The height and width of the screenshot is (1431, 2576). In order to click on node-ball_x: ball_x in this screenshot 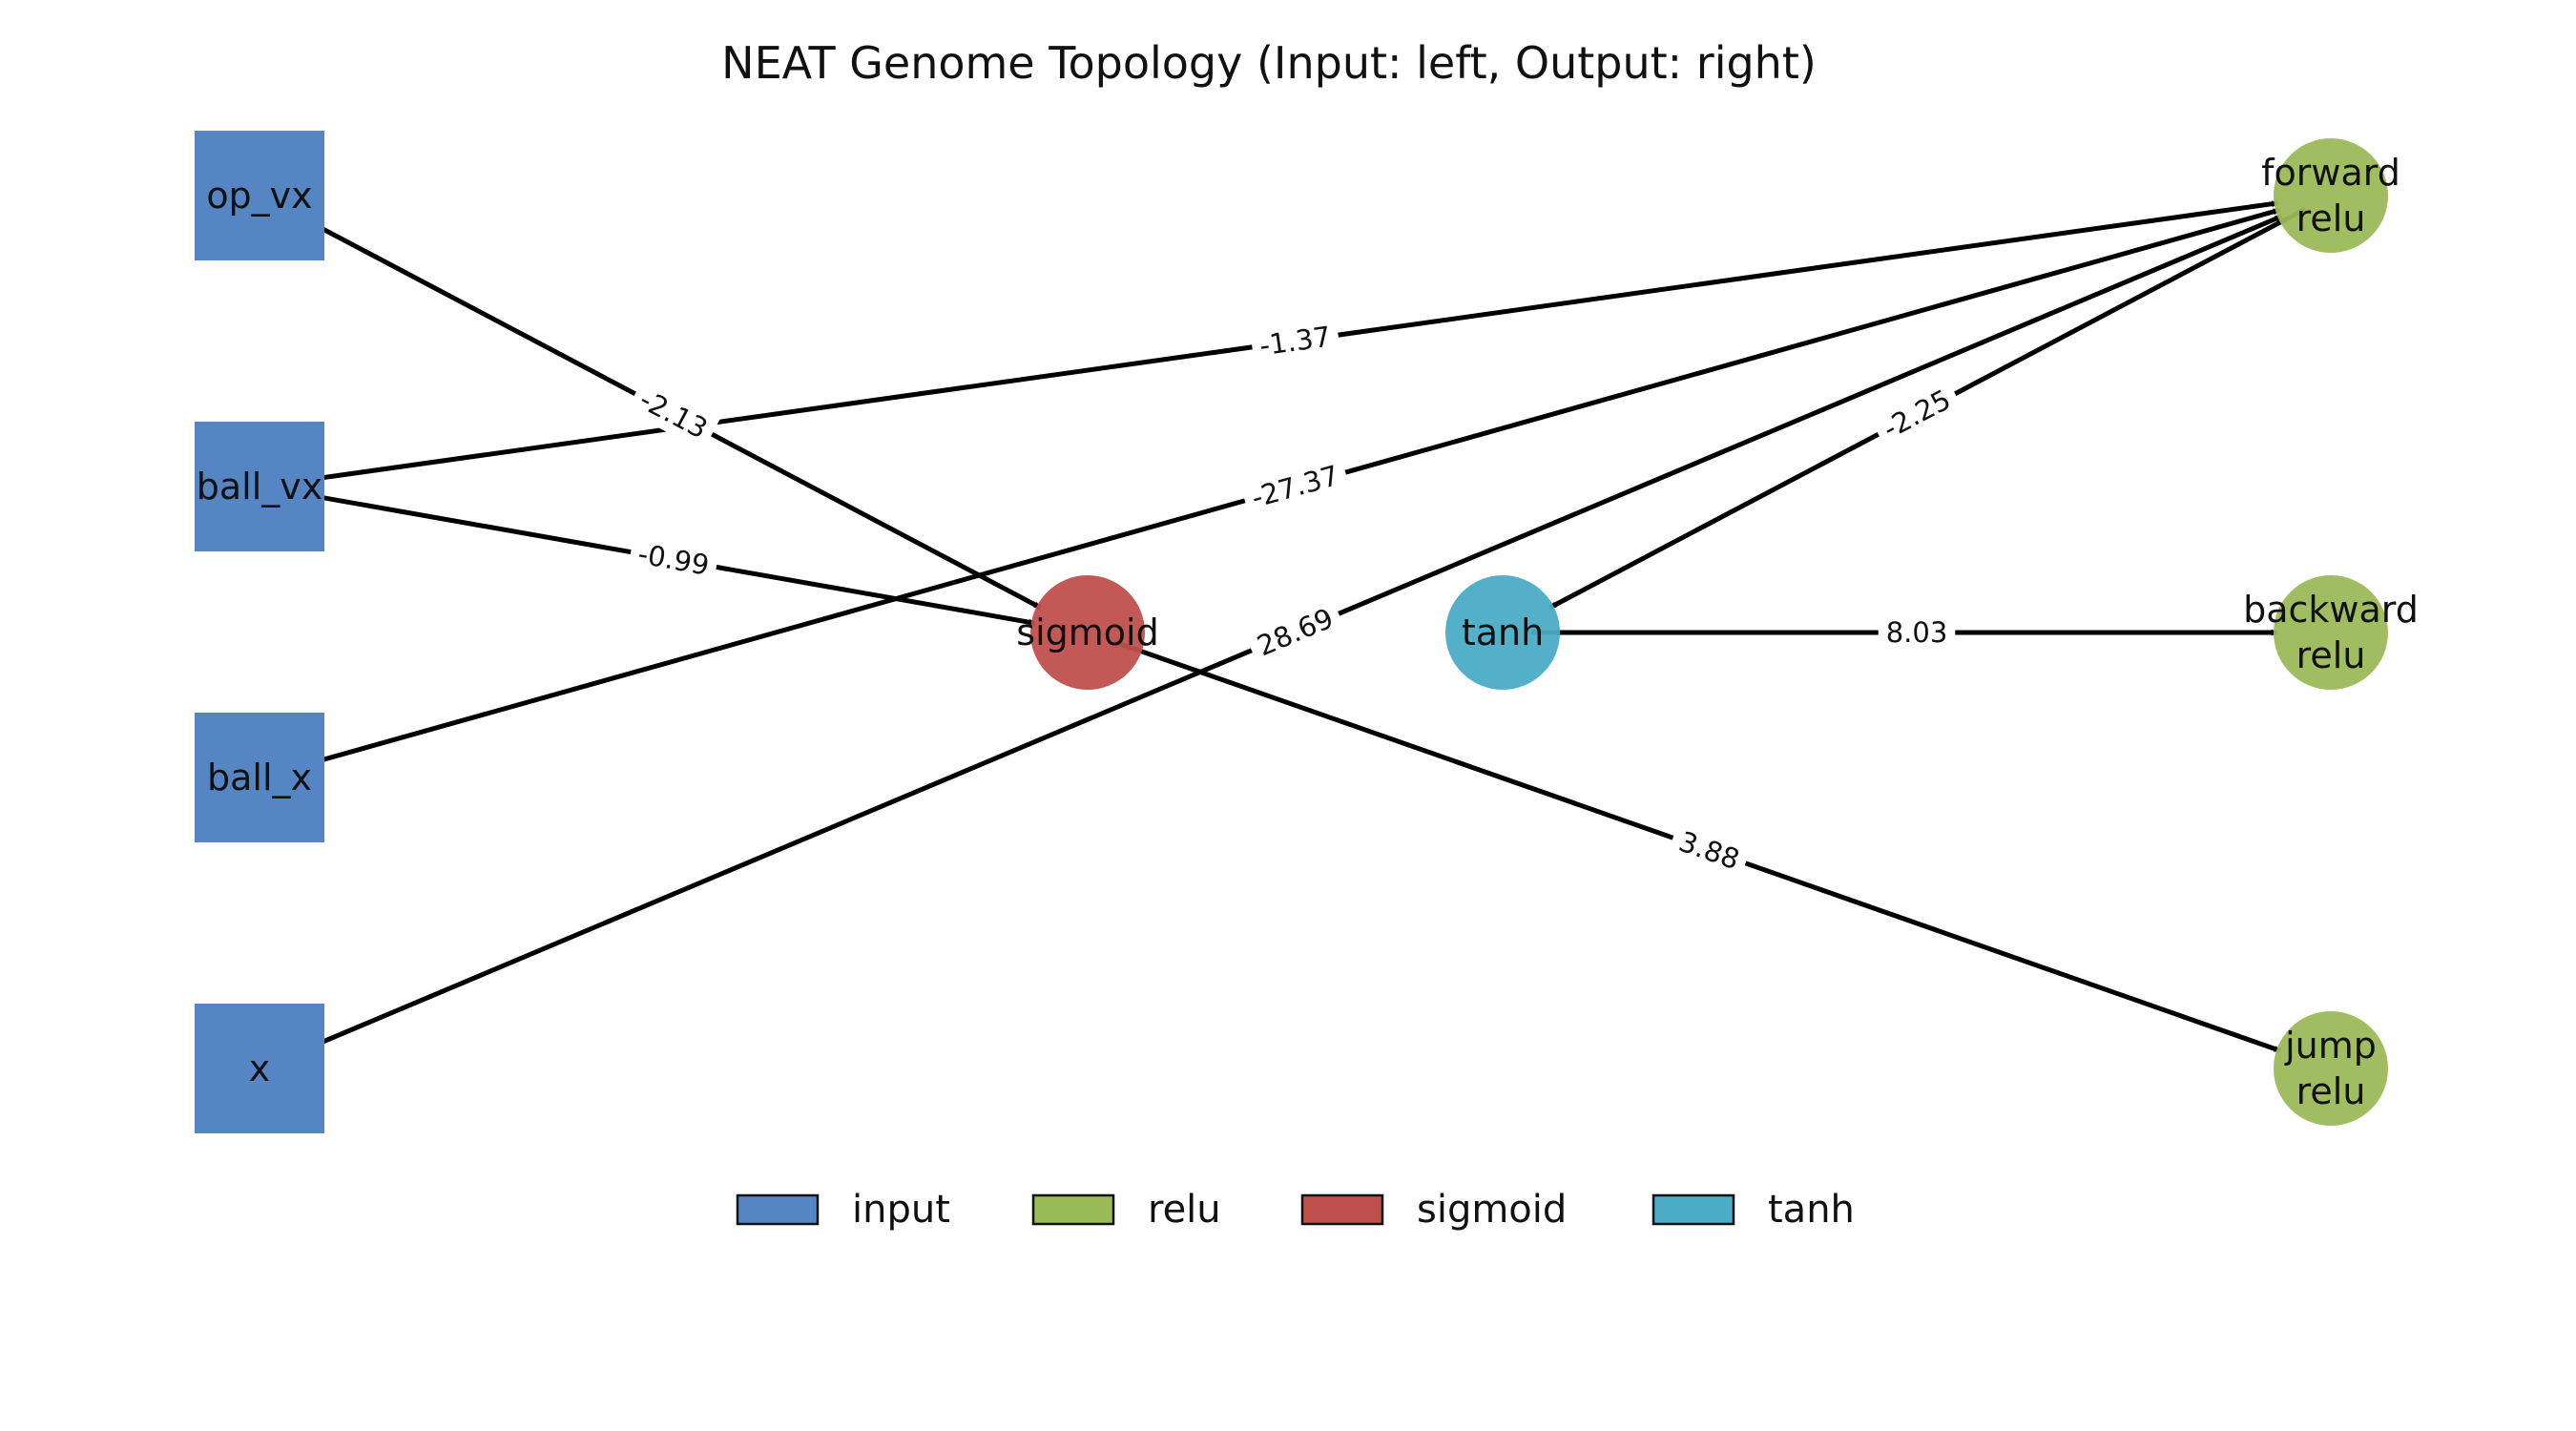, I will do `click(259, 777)`.